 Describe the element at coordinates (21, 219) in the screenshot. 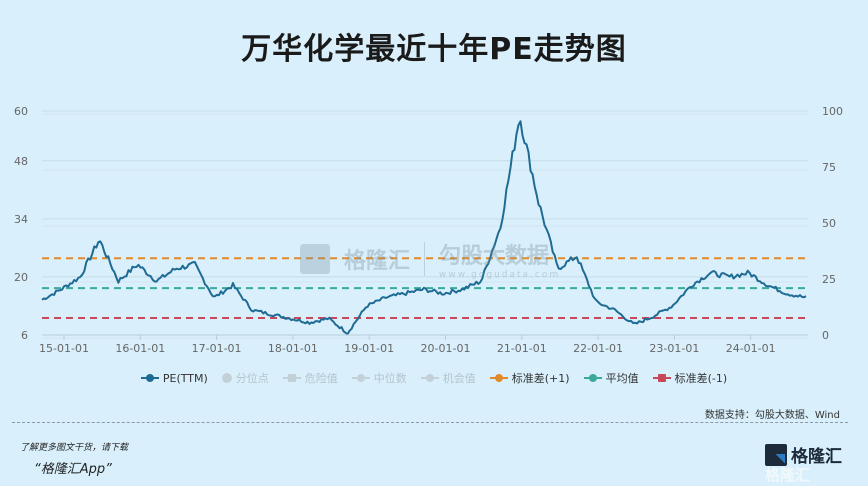

I see `svg-text: 34` at that location.